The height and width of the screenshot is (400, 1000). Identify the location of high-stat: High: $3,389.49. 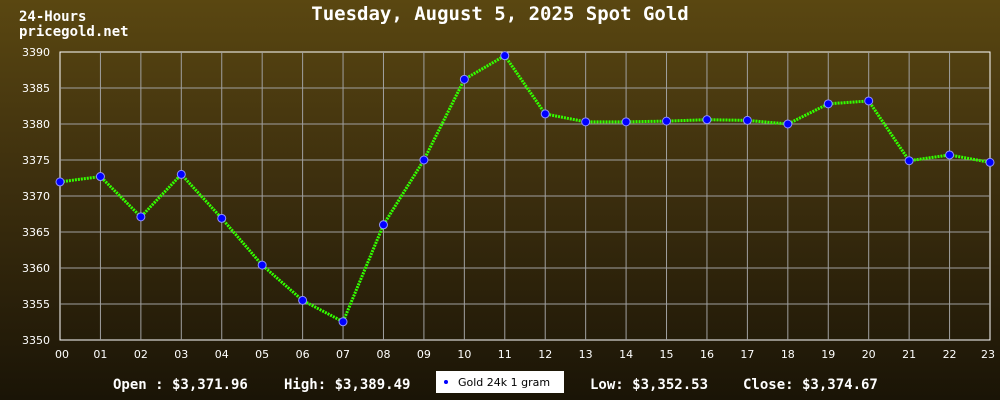
(347, 385).